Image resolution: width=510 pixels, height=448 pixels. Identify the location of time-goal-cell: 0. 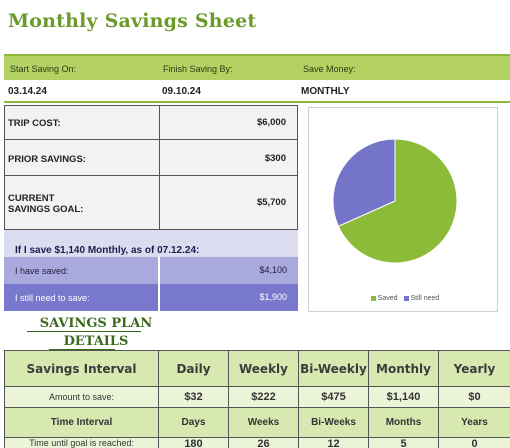
(474, 442).